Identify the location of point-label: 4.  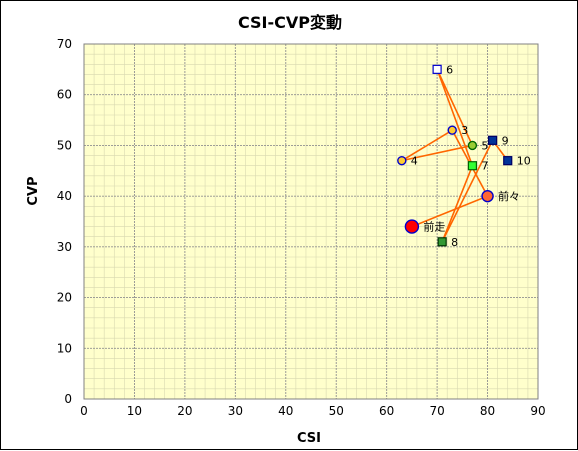
(414, 161).